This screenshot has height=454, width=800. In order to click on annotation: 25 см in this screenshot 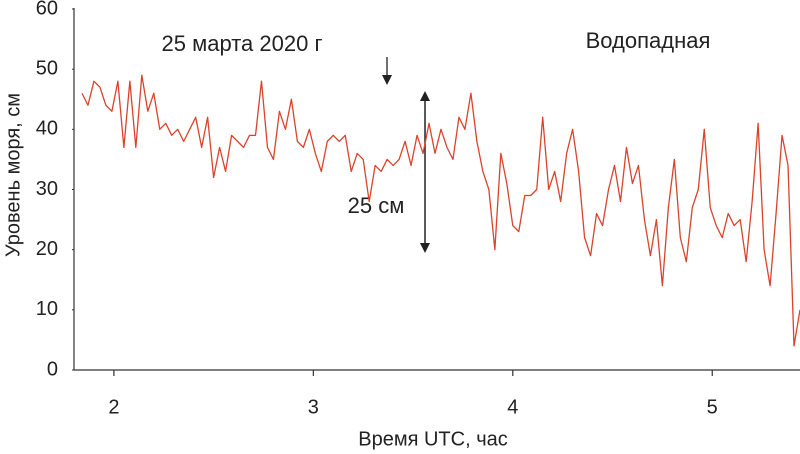, I will do `click(376, 205)`.